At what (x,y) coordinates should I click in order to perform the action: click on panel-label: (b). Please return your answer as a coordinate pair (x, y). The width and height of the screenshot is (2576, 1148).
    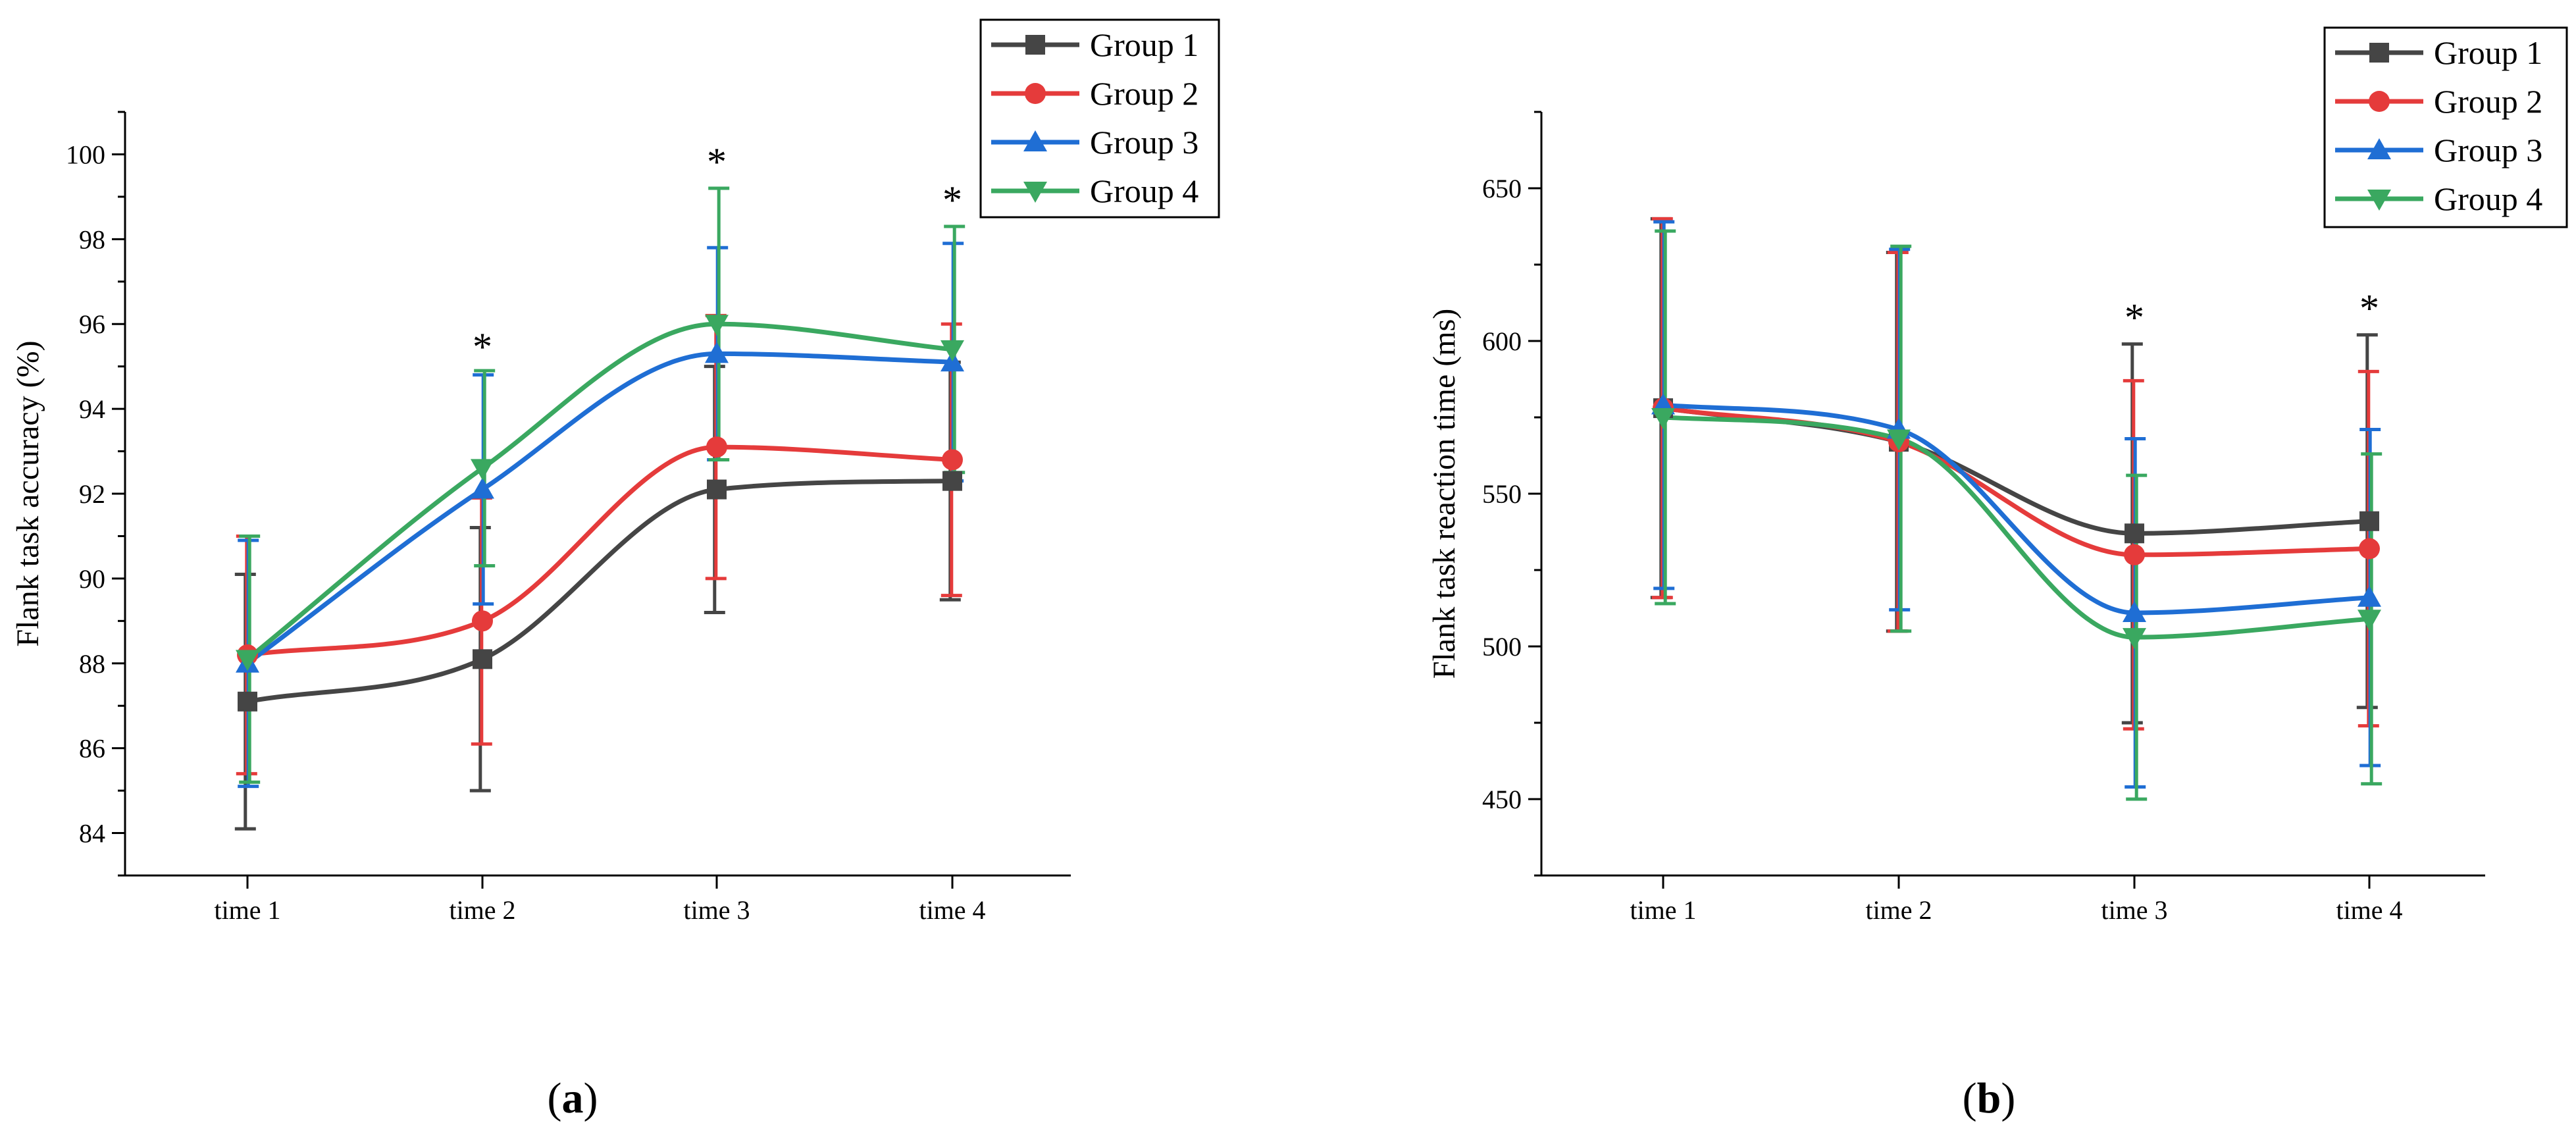
    Looking at the image, I should click on (1989, 1098).